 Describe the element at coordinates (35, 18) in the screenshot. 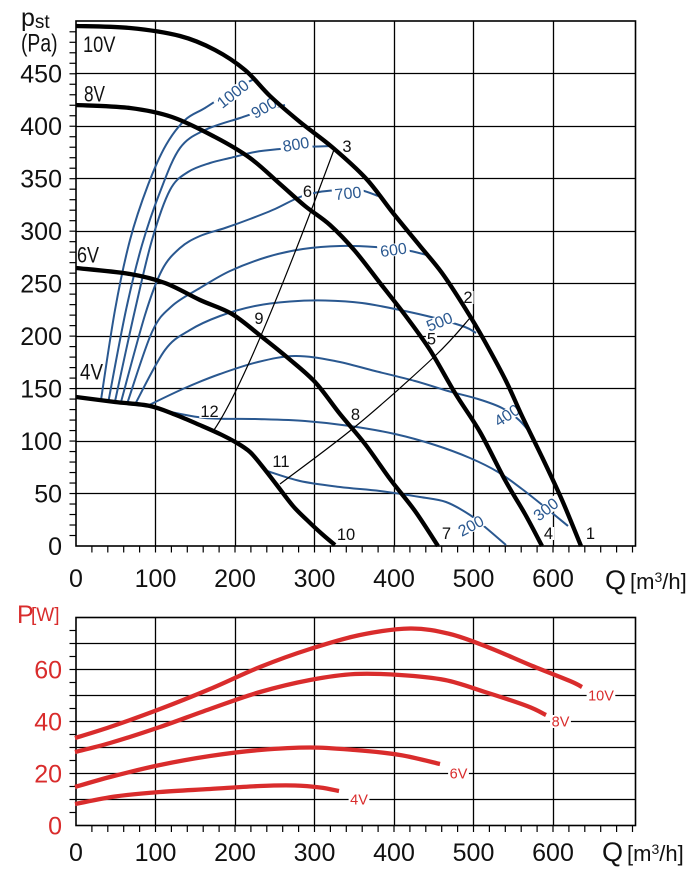

I see `svg-text: pst` at that location.